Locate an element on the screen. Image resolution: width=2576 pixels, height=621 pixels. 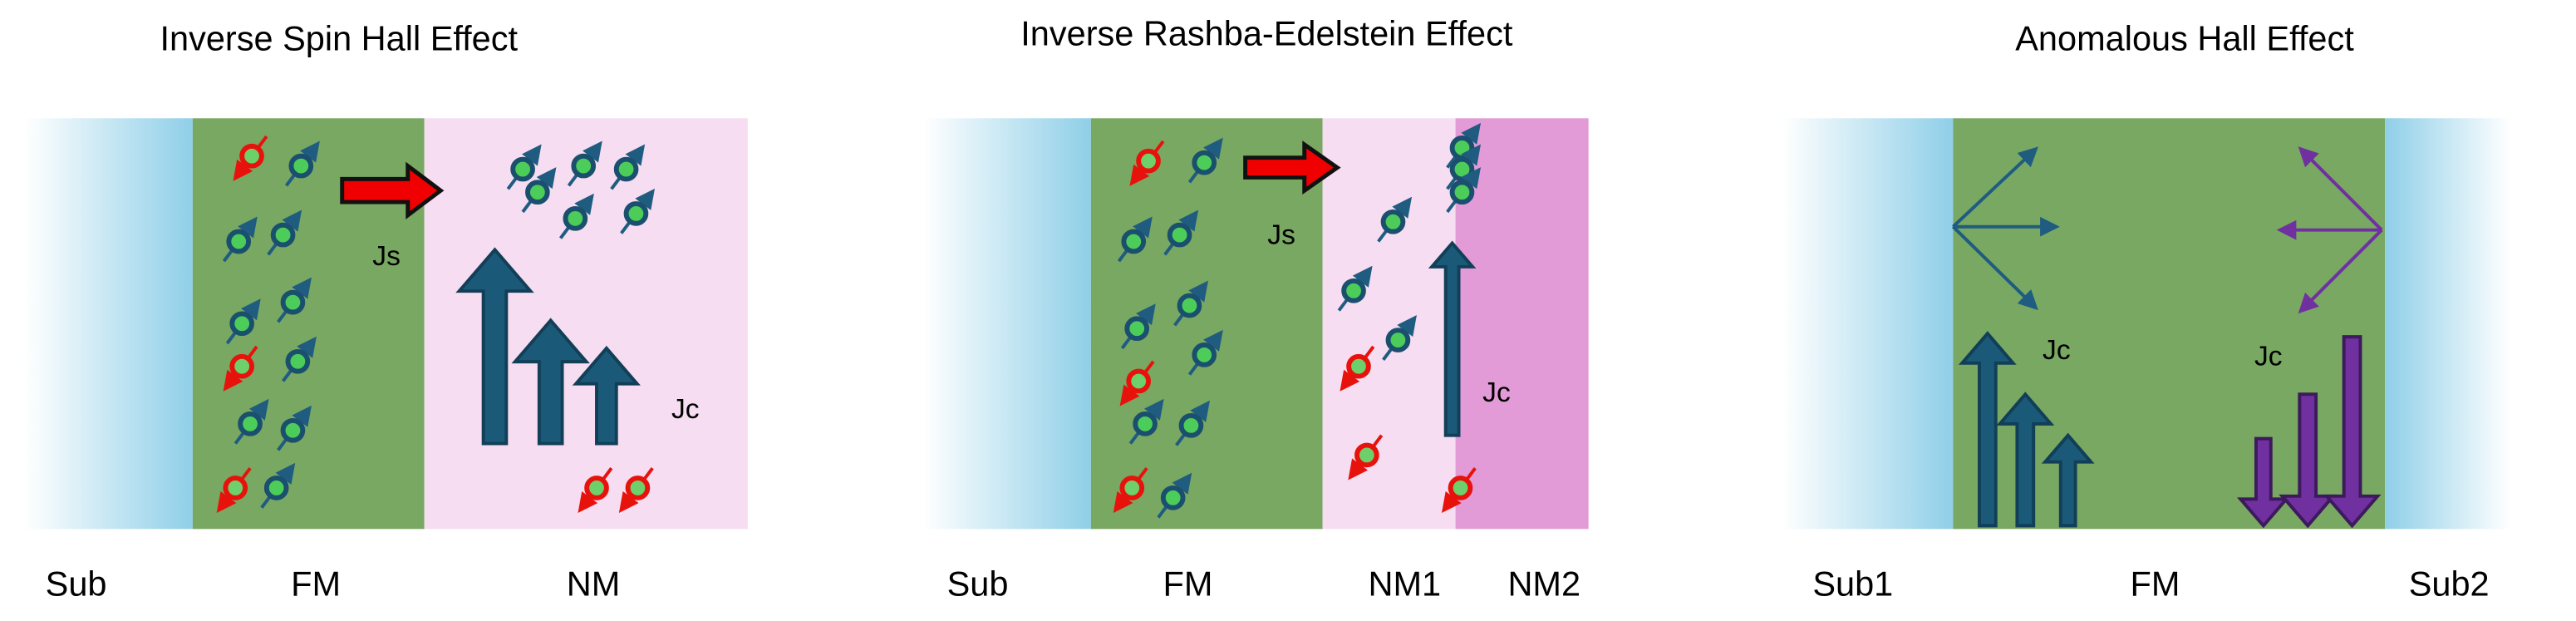
region-label: NM2 is located at coordinates (1544, 583).